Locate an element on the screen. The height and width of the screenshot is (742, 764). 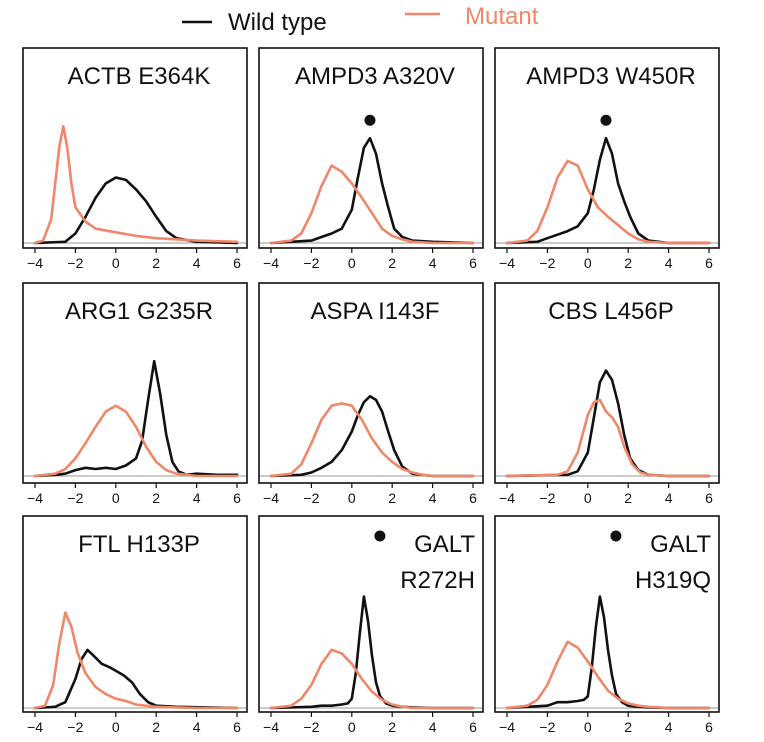
panel-cbs-l456p: −4 −2 0 2 4 6 CBS L456P is located at coordinates (607, 394).